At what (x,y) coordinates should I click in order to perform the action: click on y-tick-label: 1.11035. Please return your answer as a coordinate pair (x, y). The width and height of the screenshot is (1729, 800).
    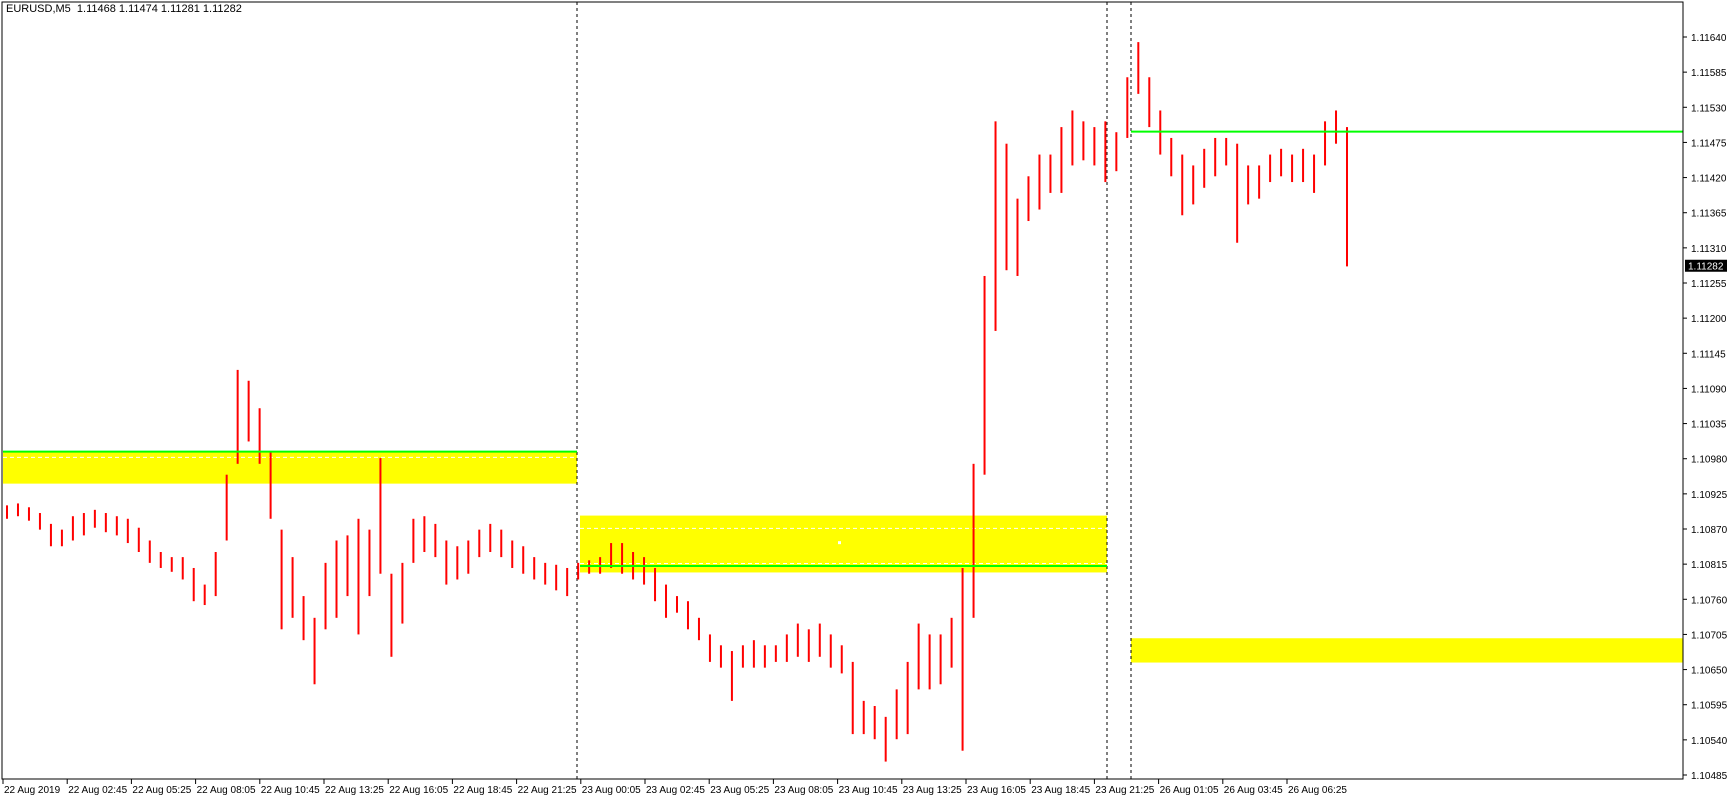
    Looking at the image, I should click on (1709, 425).